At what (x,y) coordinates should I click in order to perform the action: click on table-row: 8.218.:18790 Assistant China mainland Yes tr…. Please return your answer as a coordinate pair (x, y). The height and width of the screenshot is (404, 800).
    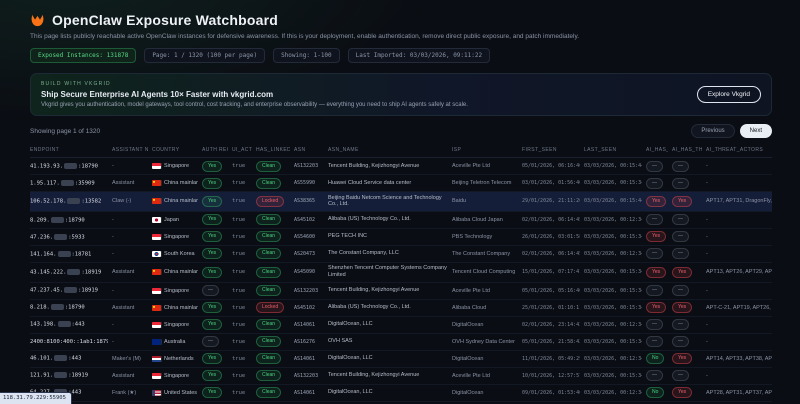
    Looking at the image, I should click on (401, 308).